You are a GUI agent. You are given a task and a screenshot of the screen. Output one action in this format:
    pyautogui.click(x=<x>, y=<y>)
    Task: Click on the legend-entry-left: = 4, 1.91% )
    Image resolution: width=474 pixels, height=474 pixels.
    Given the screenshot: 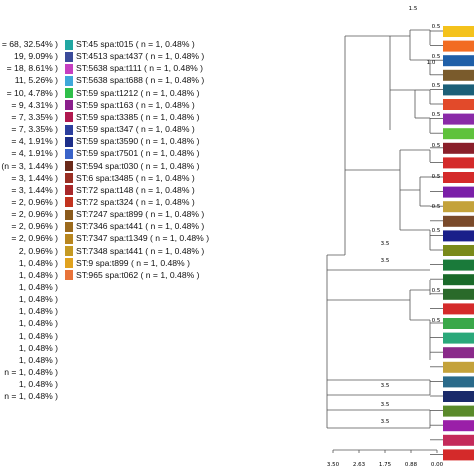 What is the action you would take?
    pyautogui.click(x=34, y=141)
    